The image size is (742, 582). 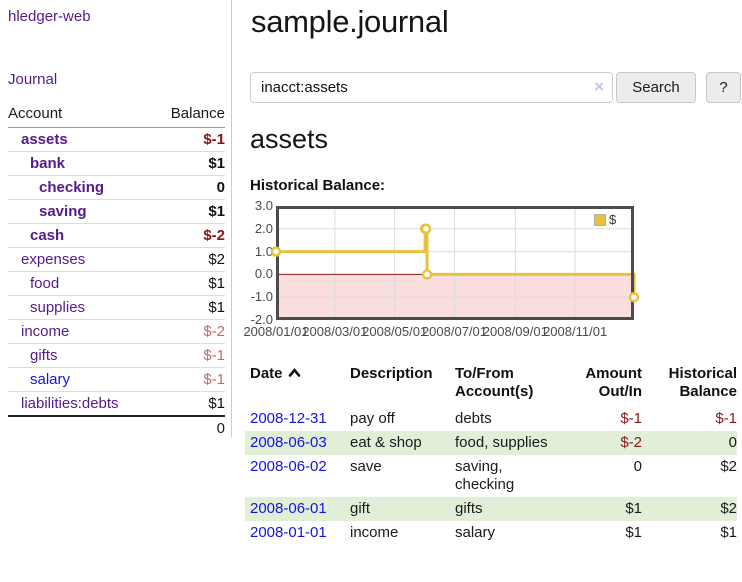 I want to click on y-axis-tick: 3.0, so click(x=263, y=205).